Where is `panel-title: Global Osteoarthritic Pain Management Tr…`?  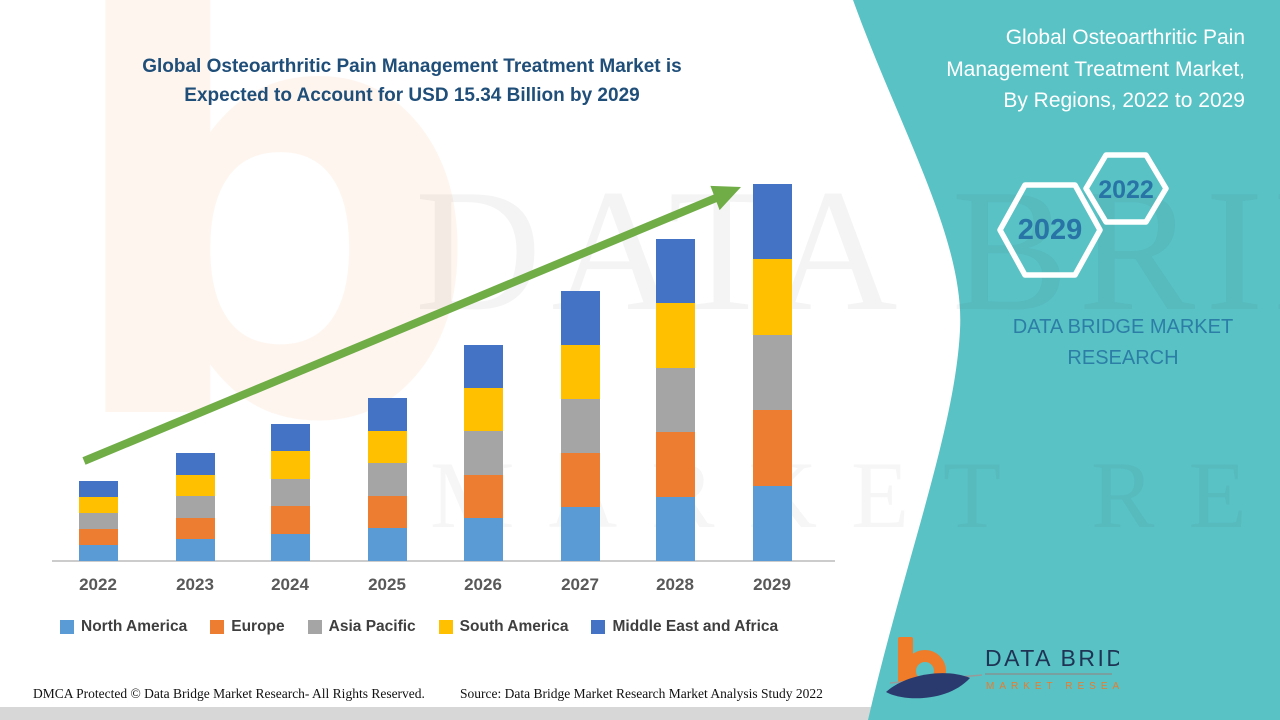 panel-title: Global Osteoarthritic Pain Management Tr… is located at coordinates (1095, 69).